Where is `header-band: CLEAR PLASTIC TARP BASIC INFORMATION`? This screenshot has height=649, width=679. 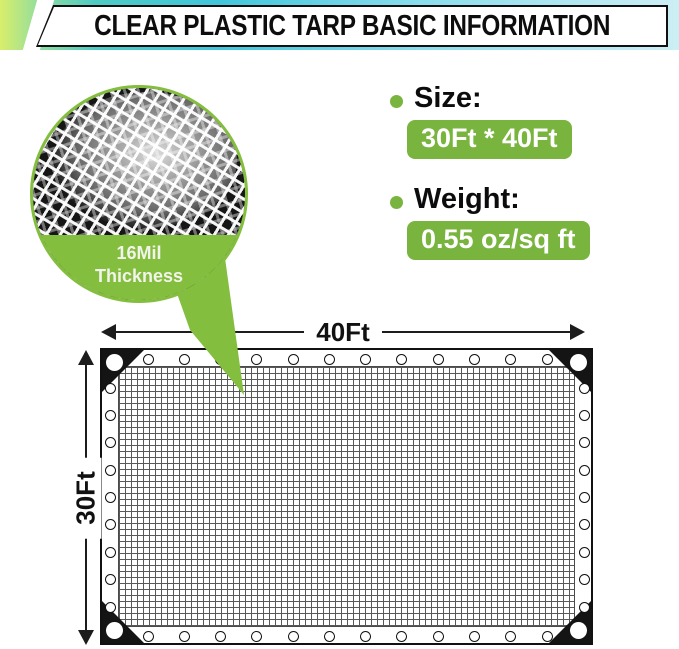
header-band: CLEAR PLASTIC TARP BASIC INFORMATION is located at coordinates (339, 28).